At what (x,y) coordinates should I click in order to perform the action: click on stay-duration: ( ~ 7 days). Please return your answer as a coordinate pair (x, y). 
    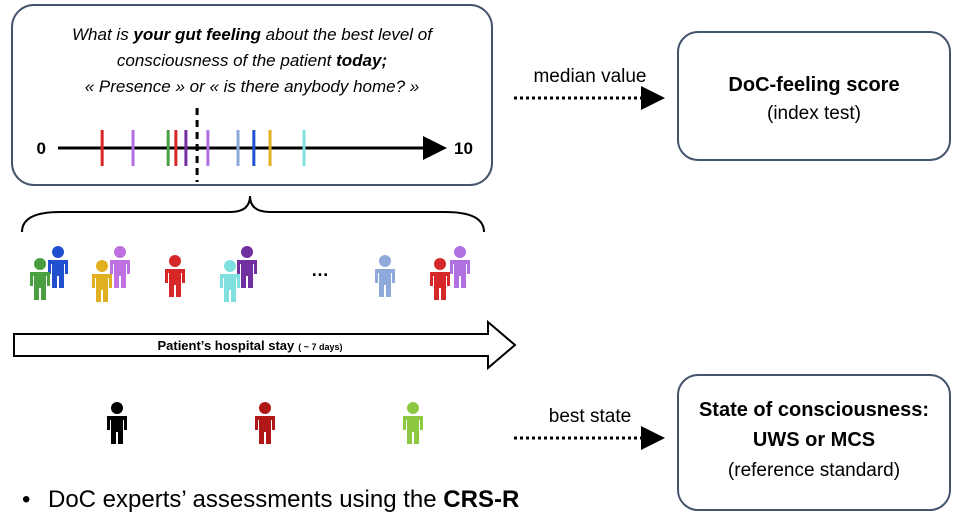
    Looking at the image, I should click on (320, 347).